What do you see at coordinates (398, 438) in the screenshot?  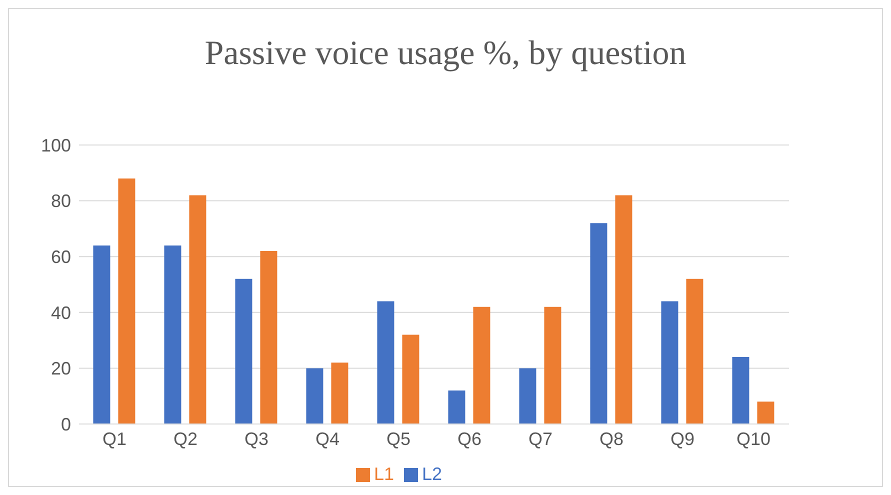 I see `x-tick-label: Q5` at bounding box center [398, 438].